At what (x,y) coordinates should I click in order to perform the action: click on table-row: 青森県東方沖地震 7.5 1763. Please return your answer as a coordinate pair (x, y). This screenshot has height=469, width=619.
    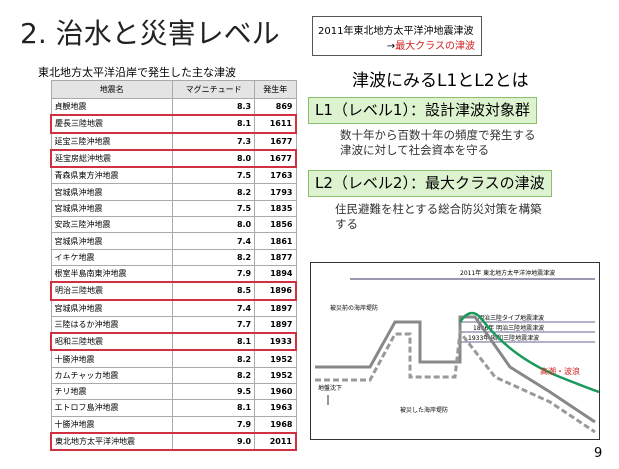
    Looking at the image, I should click on (173, 175).